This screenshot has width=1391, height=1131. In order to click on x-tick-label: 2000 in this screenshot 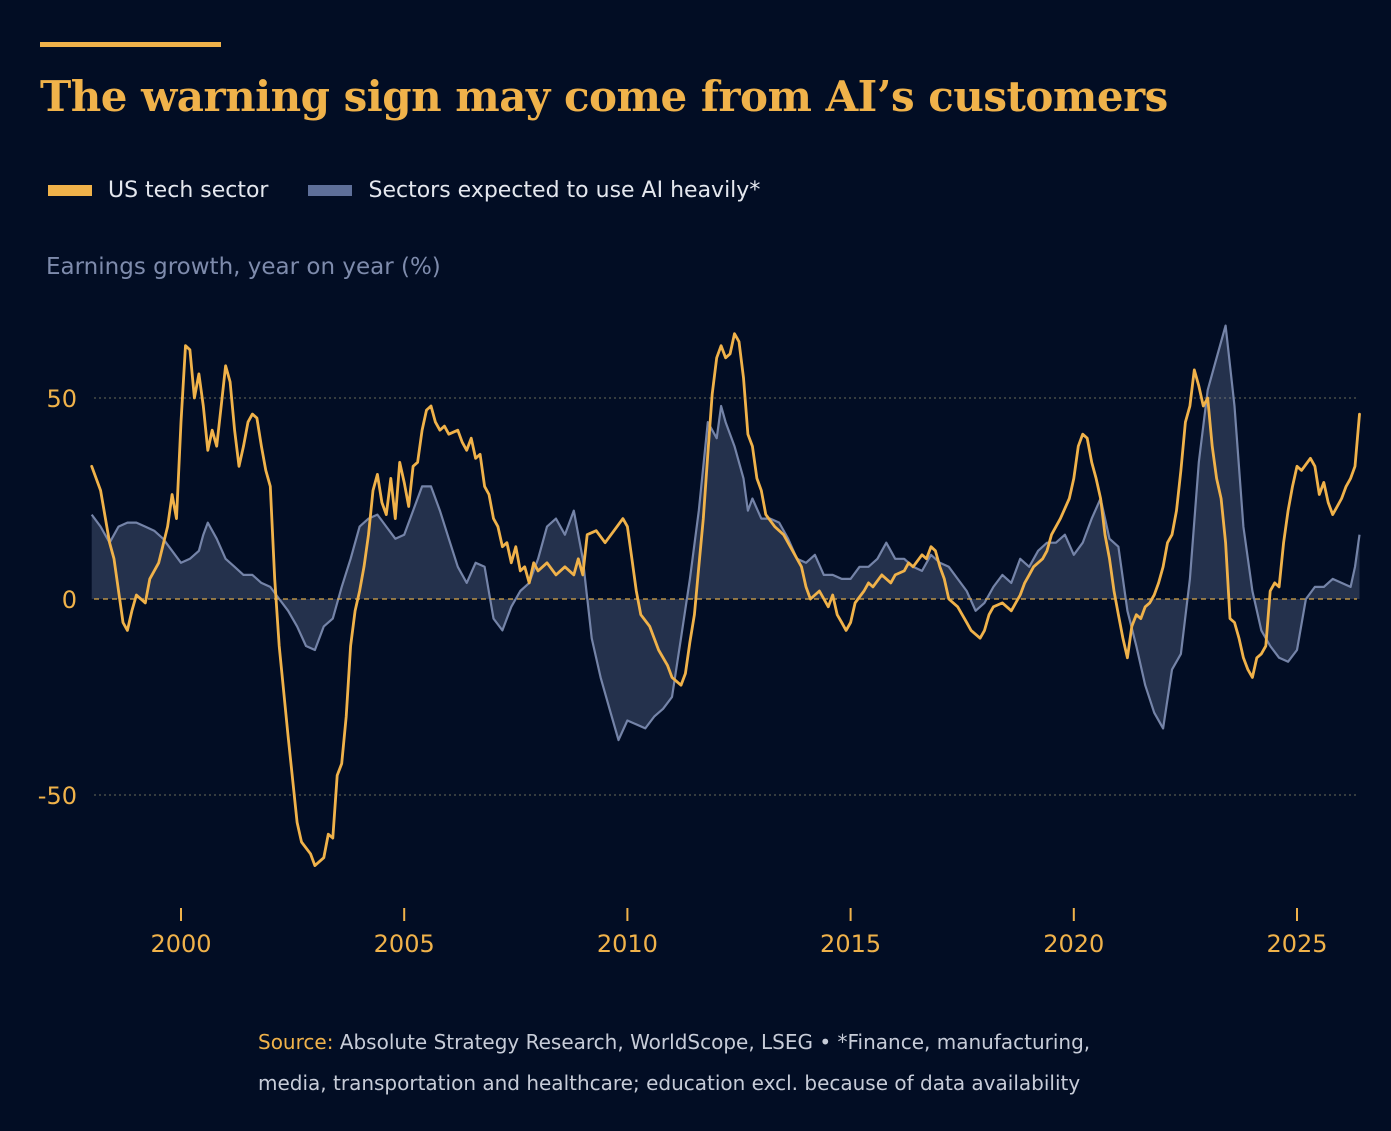, I will do `click(180, 944)`.